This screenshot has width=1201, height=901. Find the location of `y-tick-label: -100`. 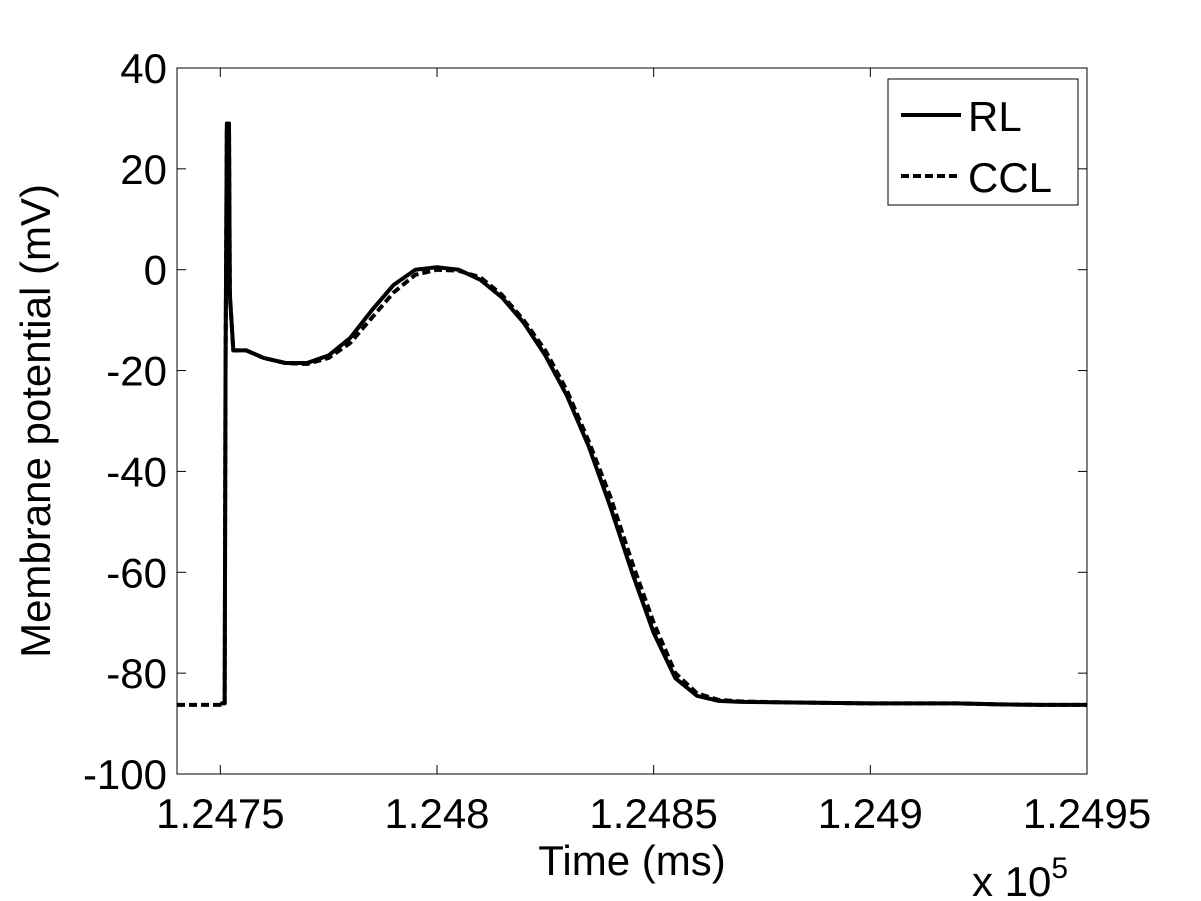

y-tick-label: -100 is located at coordinates (125, 774).